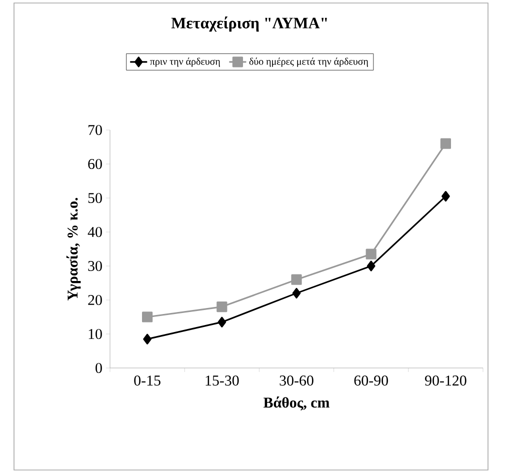  Describe the element at coordinates (222, 381) in the screenshot. I see `x-tick-label: 15-30` at that location.